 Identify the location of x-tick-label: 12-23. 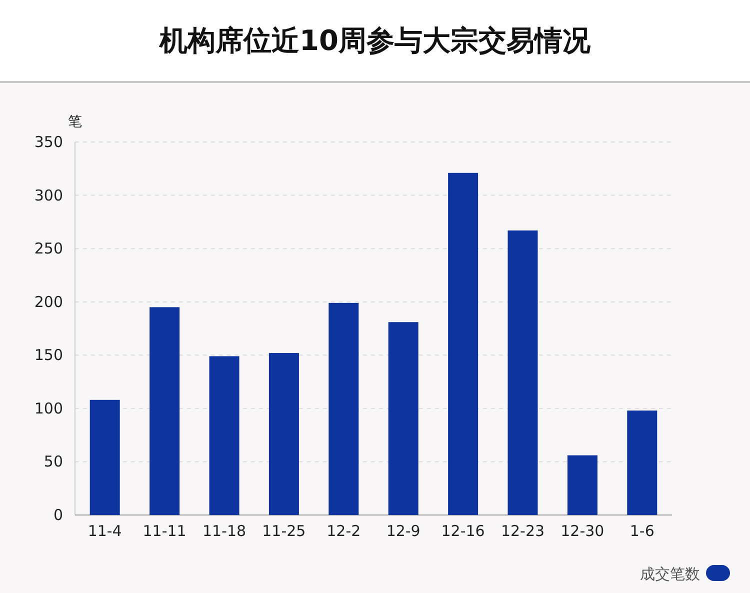
(522, 531).